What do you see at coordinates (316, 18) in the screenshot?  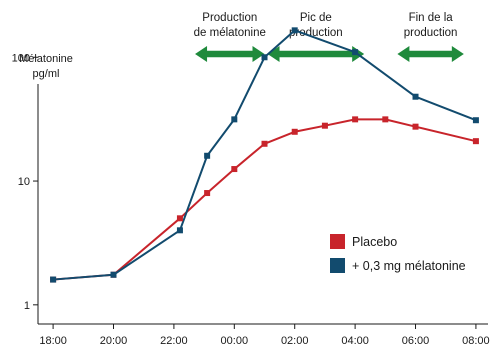 I see `annotation-label-line1: Pic de` at bounding box center [316, 18].